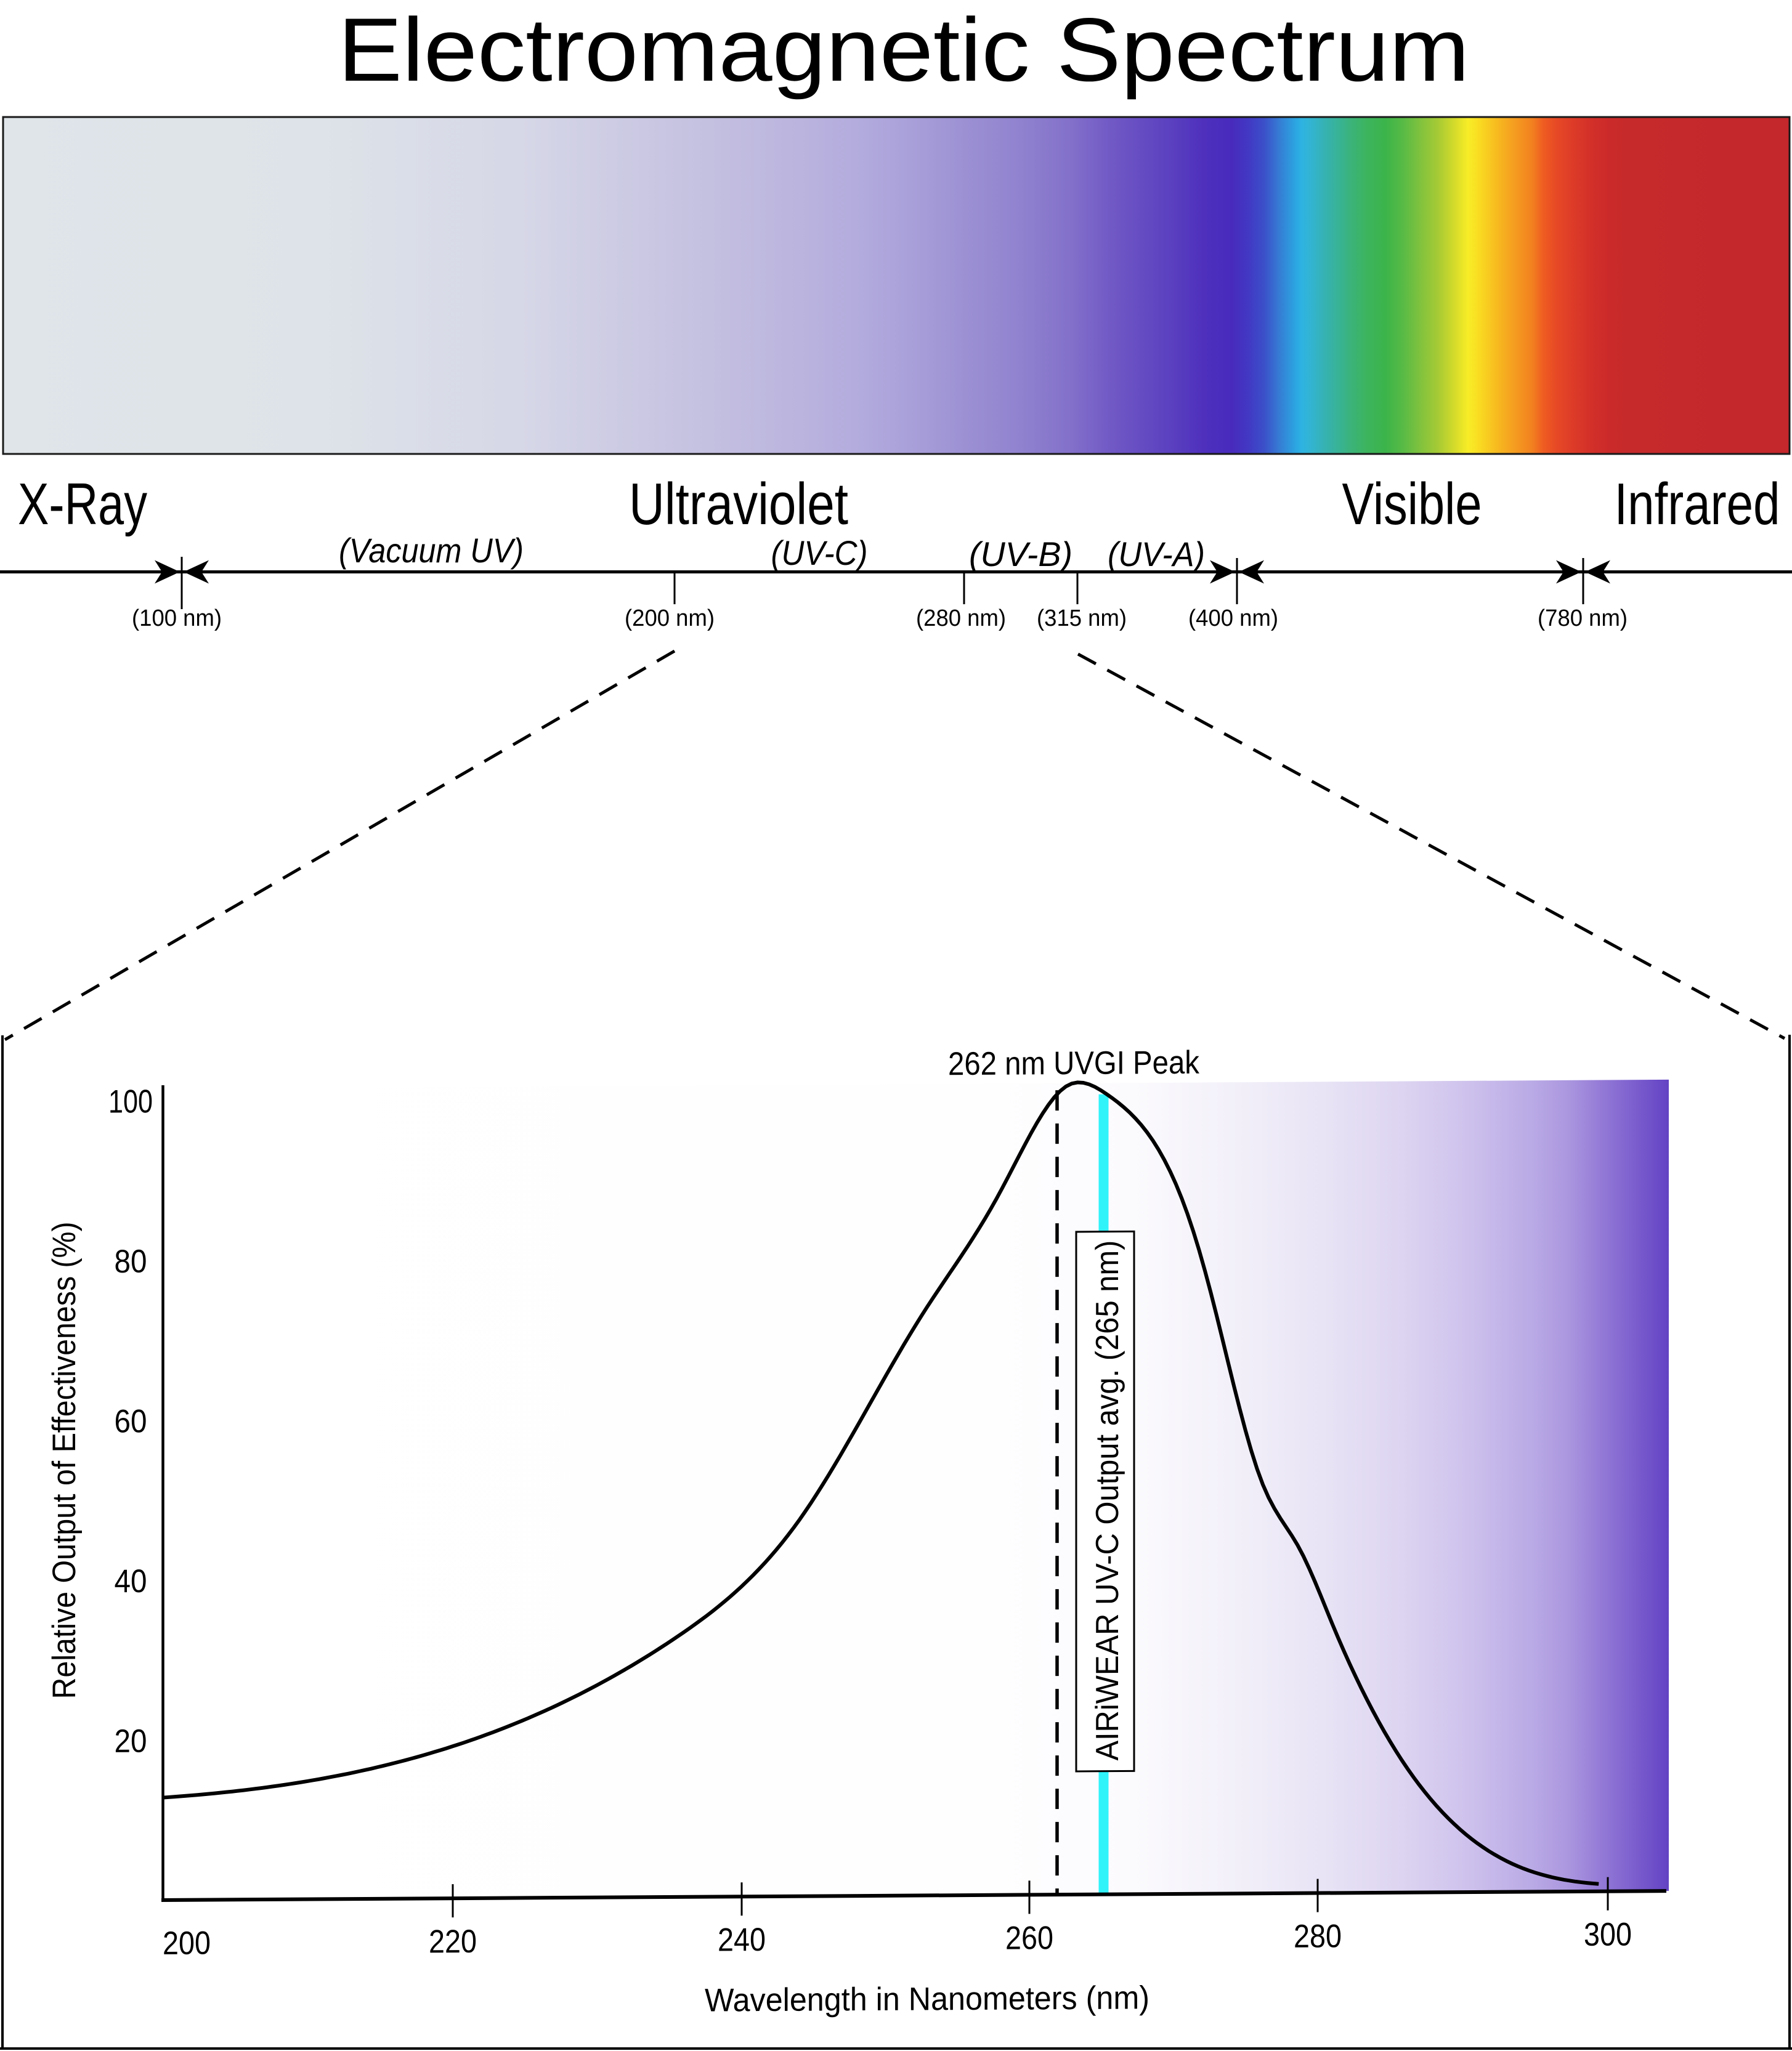  What do you see at coordinates (927, 1999) in the screenshot?
I see `svg-text: Wavelength in Nanometers (nm)` at bounding box center [927, 1999].